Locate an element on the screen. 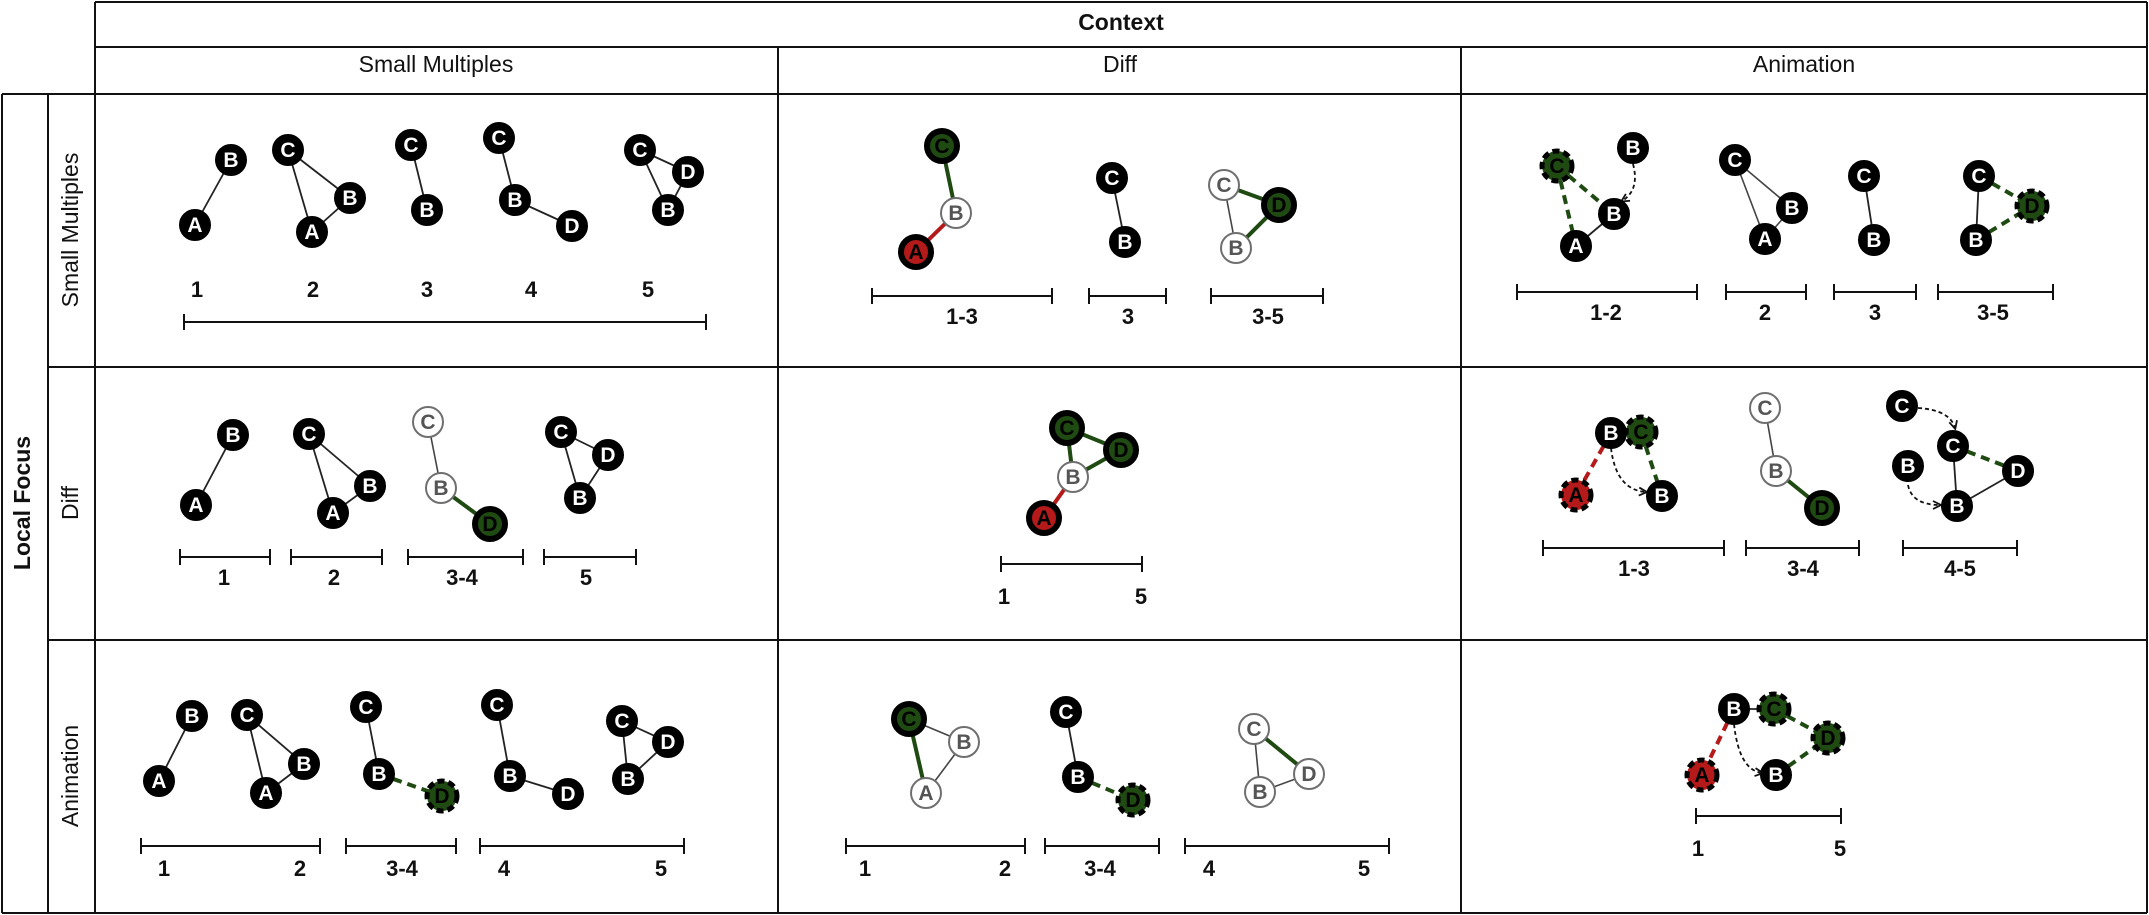 The width and height of the screenshot is (2149, 915). timeline-label: 3-5 is located at coordinates (1268, 316).